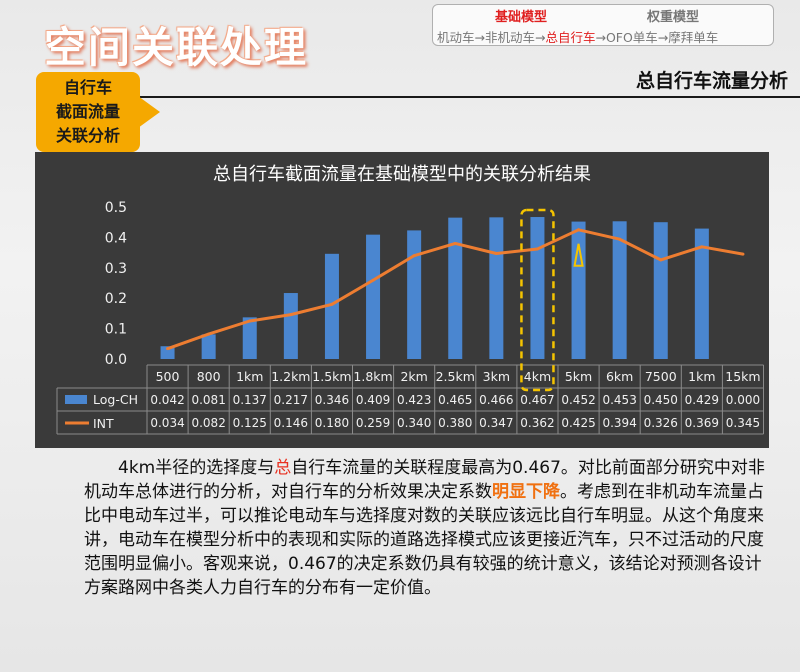 This screenshot has height=672, width=800. I want to click on data-label-int: 0.326, so click(661, 423).